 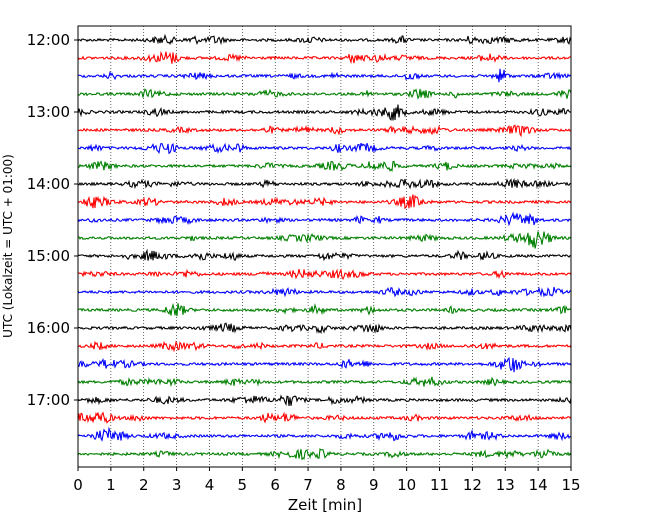 What do you see at coordinates (325, 505) in the screenshot?
I see `x-axis-label: Zeit [min]` at bounding box center [325, 505].